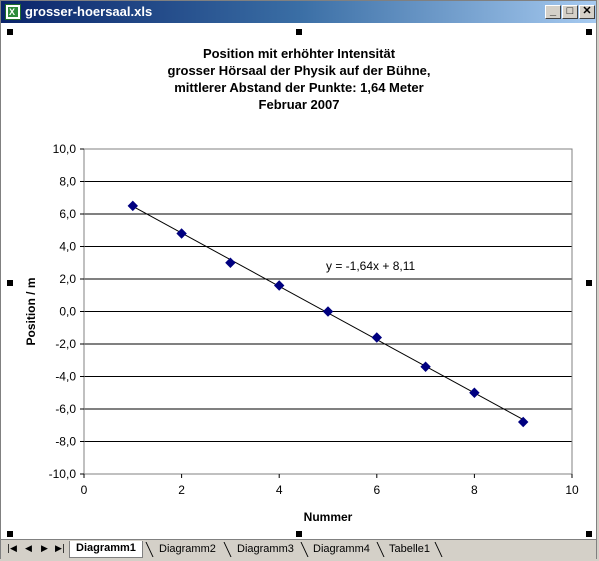 The width and height of the screenshot is (599, 561). I want to click on y-tick-label: 0,0, so click(67, 312).